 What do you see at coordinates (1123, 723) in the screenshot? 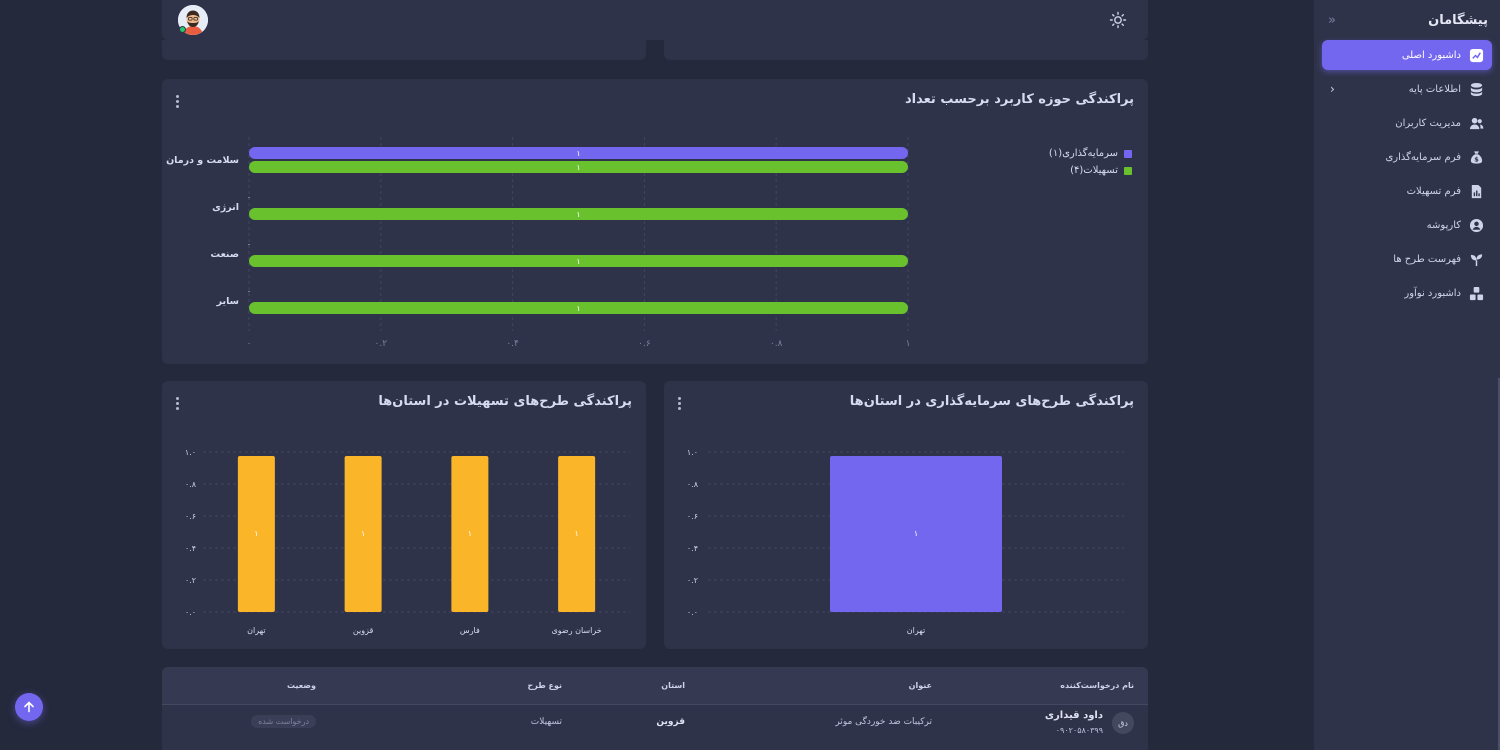
I see `applicant-avatar: دق` at bounding box center [1123, 723].